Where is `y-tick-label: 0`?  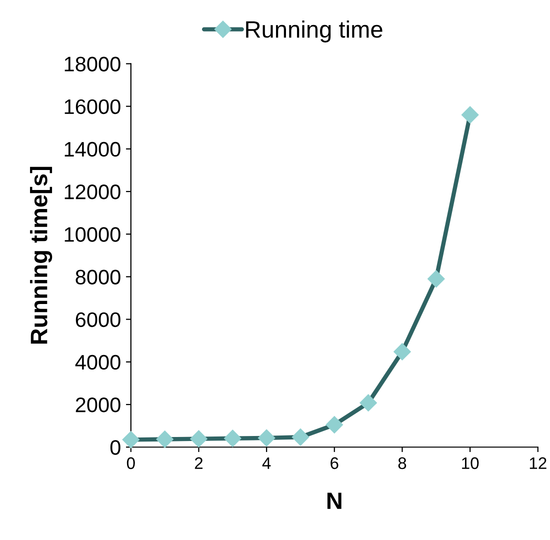 y-tick-label: 0 is located at coordinates (115, 447).